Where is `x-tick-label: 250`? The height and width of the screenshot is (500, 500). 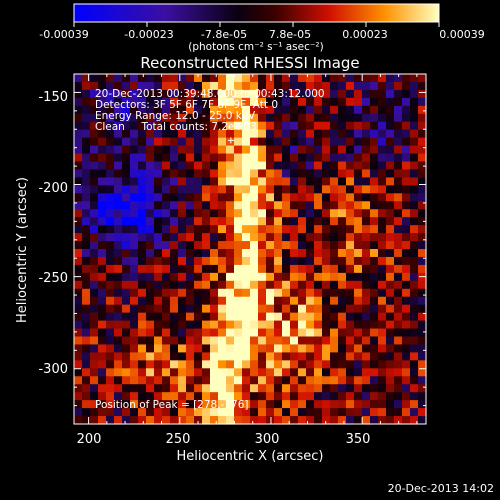
x-tick-label: 250 is located at coordinates (178, 439).